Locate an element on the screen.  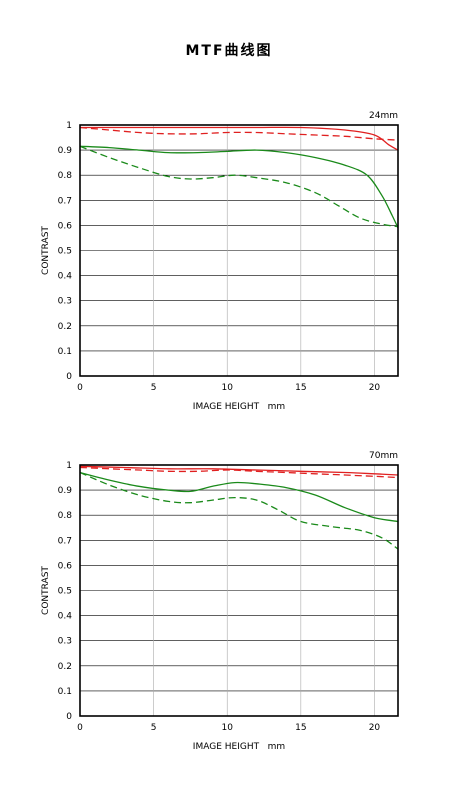
chart-title: 24mm is located at coordinates (383, 116).